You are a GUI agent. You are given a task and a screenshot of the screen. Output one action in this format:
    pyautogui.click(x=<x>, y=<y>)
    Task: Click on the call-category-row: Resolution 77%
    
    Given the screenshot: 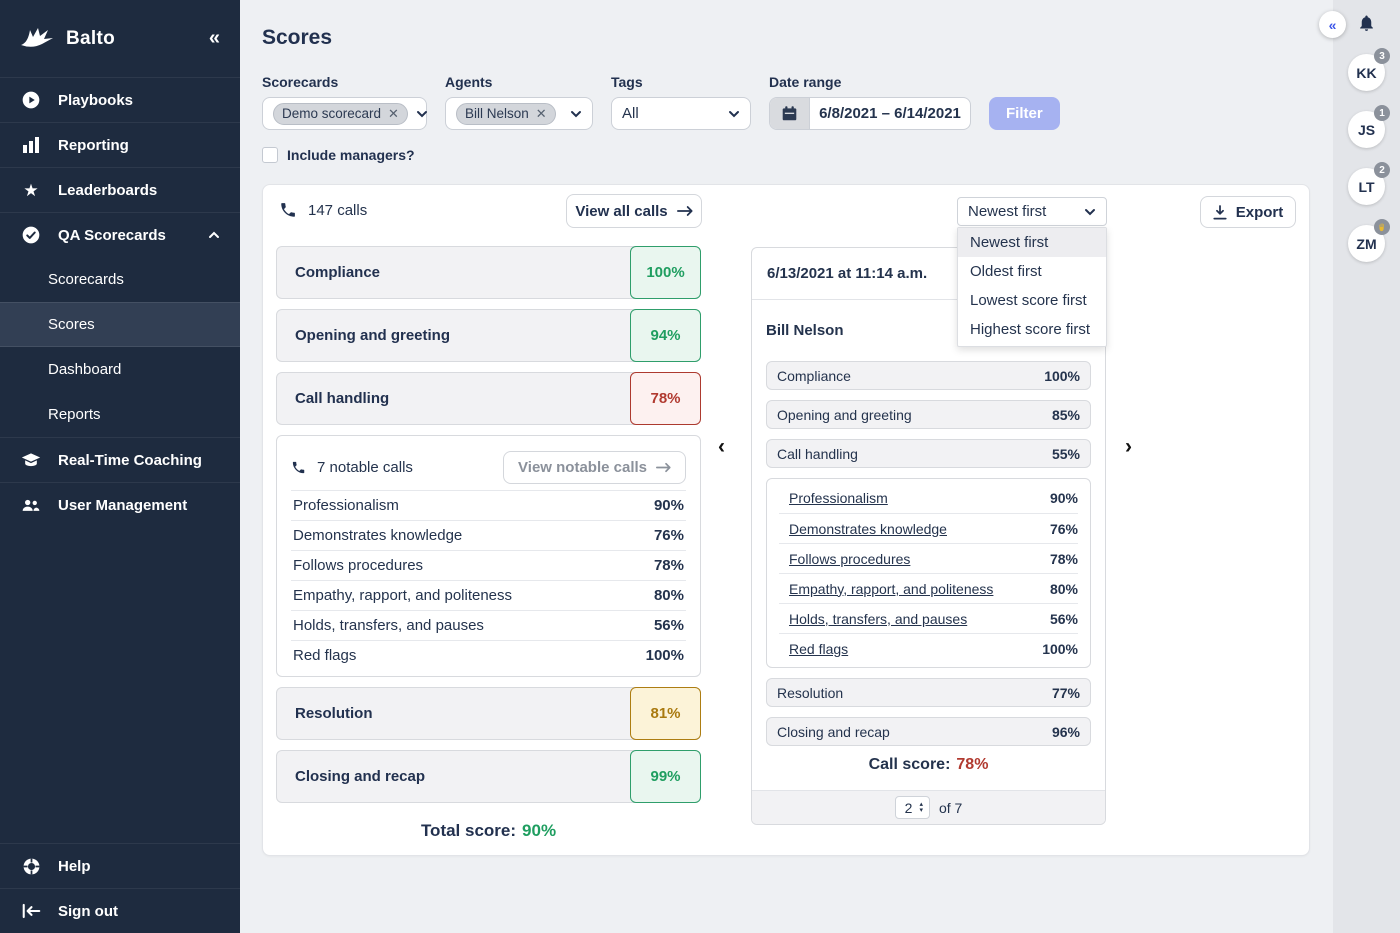 What is the action you would take?
    pyautogui.click(x=928, y=692)
    